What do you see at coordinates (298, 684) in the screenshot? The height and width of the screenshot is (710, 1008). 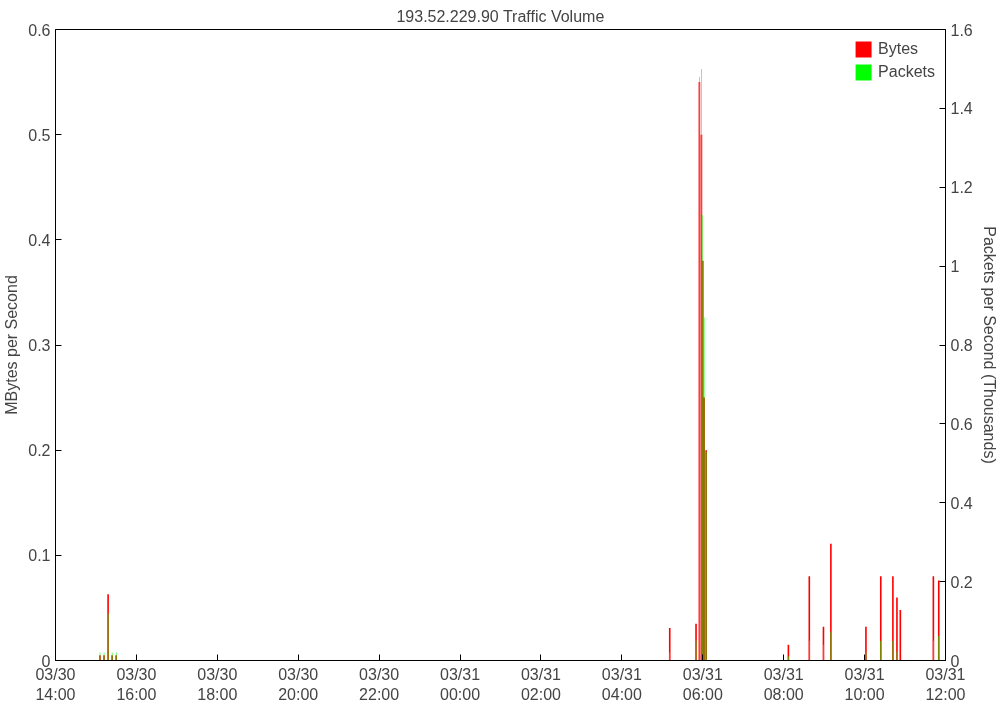 I see `x-tick-label: 03/30 20:00` at bounding box center [298, 684].